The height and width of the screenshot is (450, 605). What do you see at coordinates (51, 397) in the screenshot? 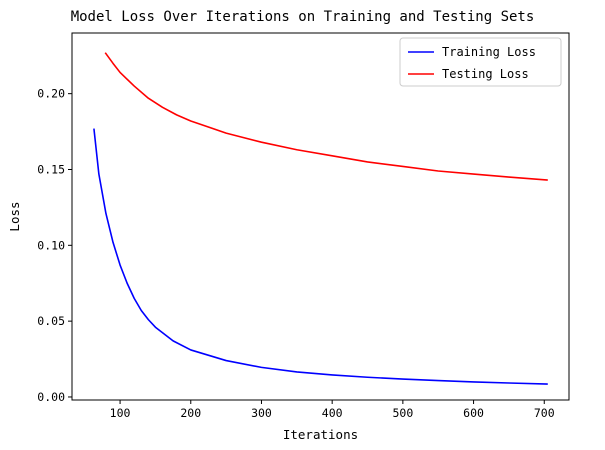
I see `y-tick-label: 0.00` at bounding box center [51, 397].